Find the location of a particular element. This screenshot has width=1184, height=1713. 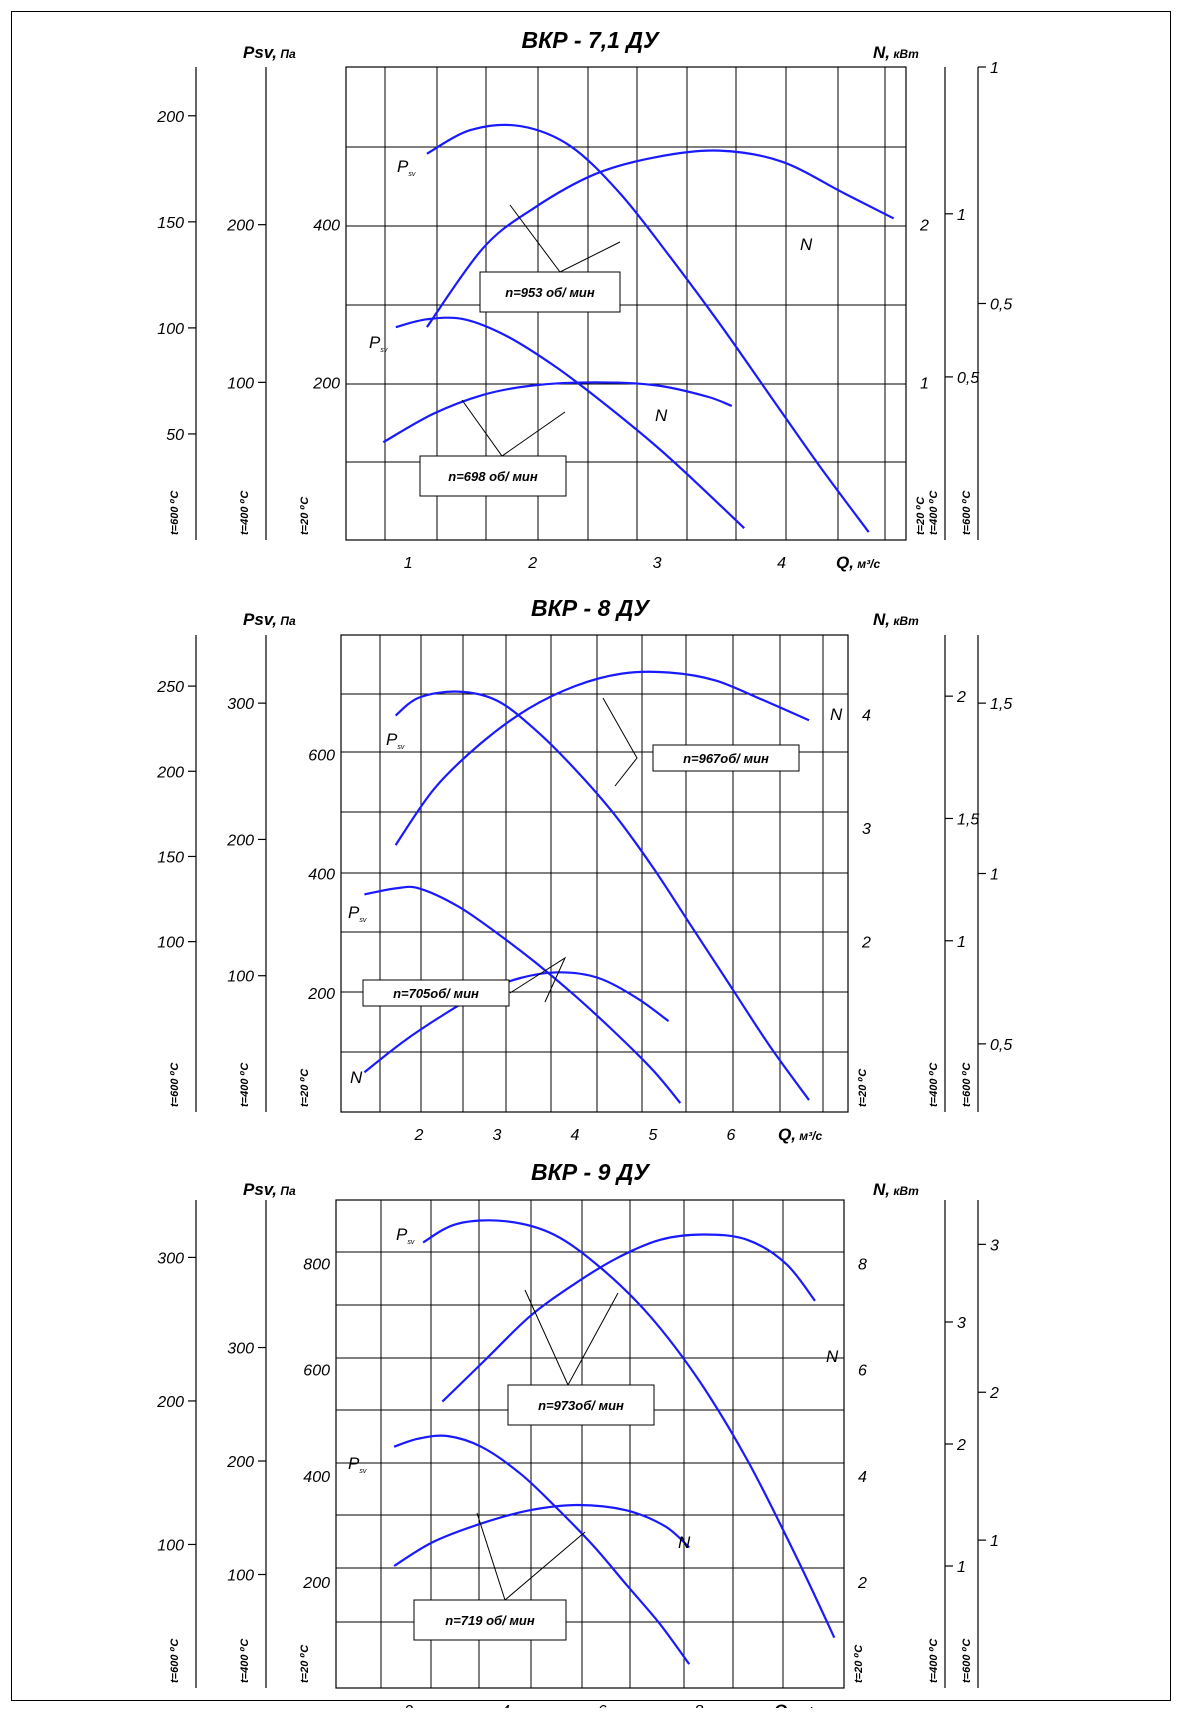

x-tick-label: 6 is located at coordinates (602, 1705).